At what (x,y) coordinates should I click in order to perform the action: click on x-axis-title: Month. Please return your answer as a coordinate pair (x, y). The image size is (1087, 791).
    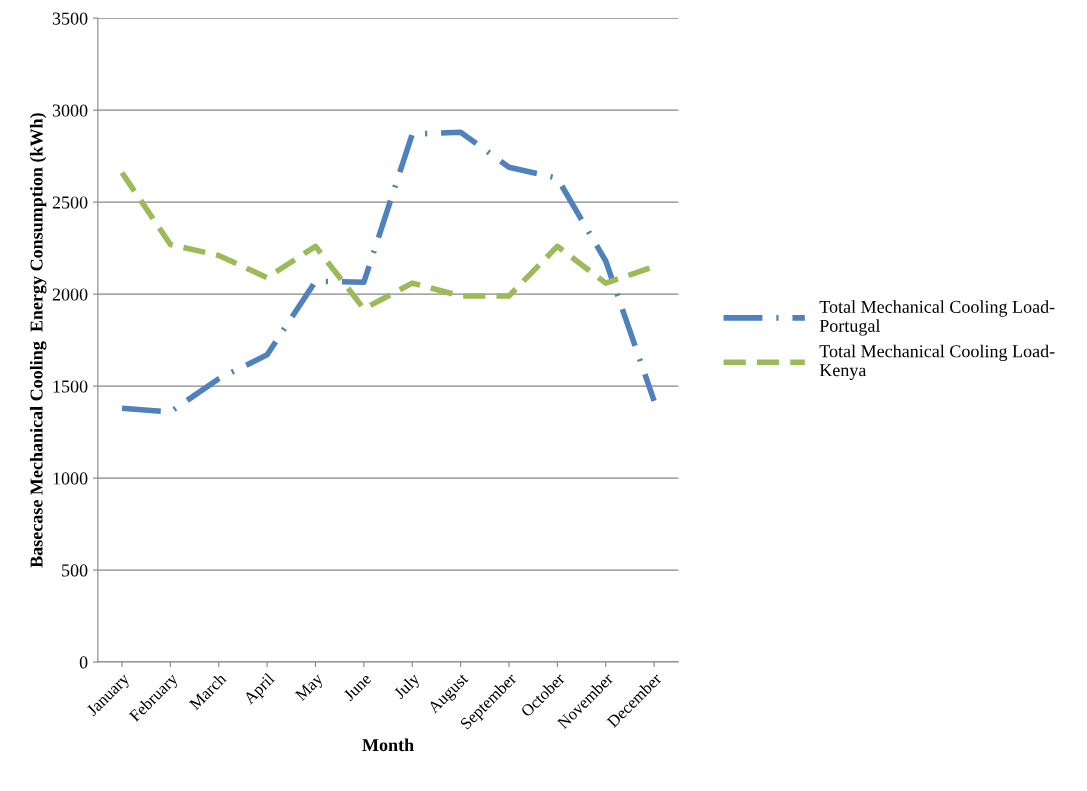
    Looking at the image, I should click on (388, 745).